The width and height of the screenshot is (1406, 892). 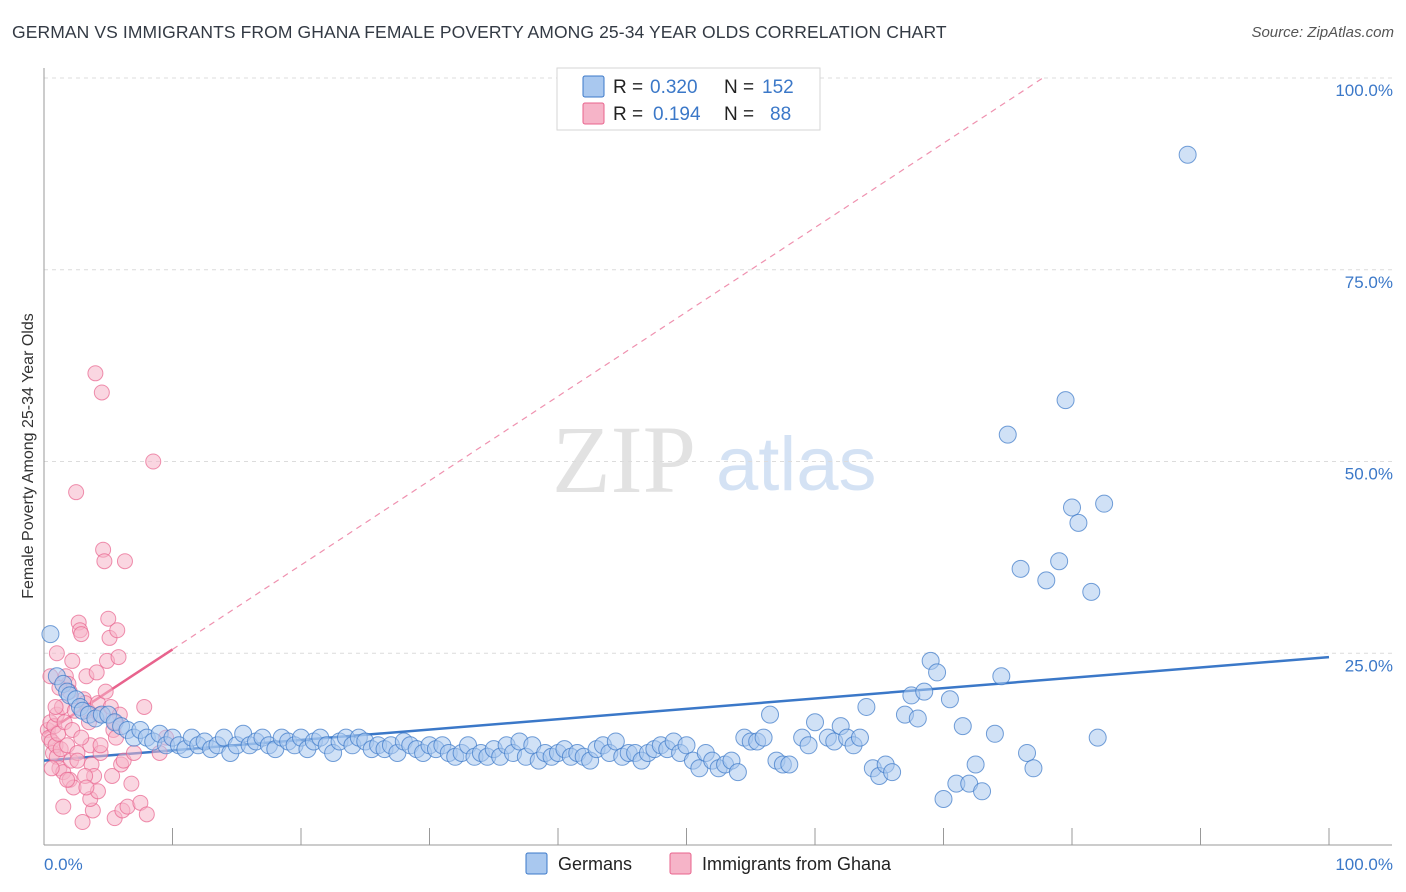 I want to click on source-label: Source: ZipAtlas.com, so click(x=1322, y=32).